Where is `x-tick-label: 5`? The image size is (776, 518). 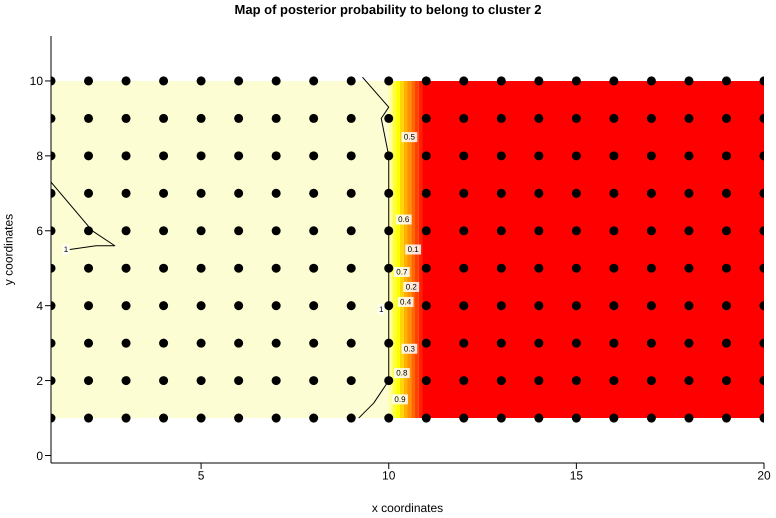
x-tick-label: 5 is located at coordinates (201, 475).